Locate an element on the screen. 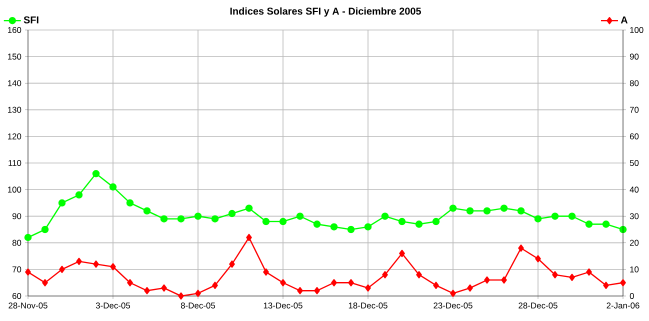 The height and width of the screenshot is (321, 649). y-tick-label: 70 is located at coordinates (17, 269).